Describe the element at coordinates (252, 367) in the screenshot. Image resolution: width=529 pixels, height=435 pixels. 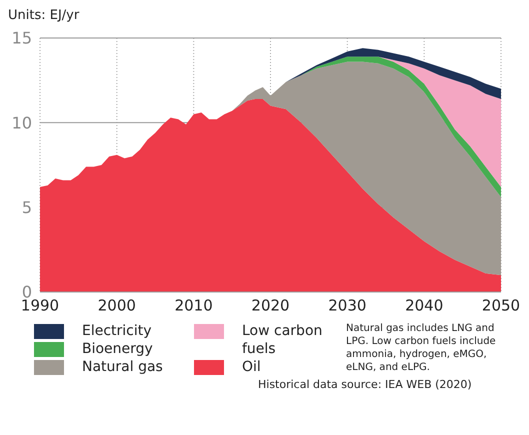
I see `legend-label: Oil` at that location.